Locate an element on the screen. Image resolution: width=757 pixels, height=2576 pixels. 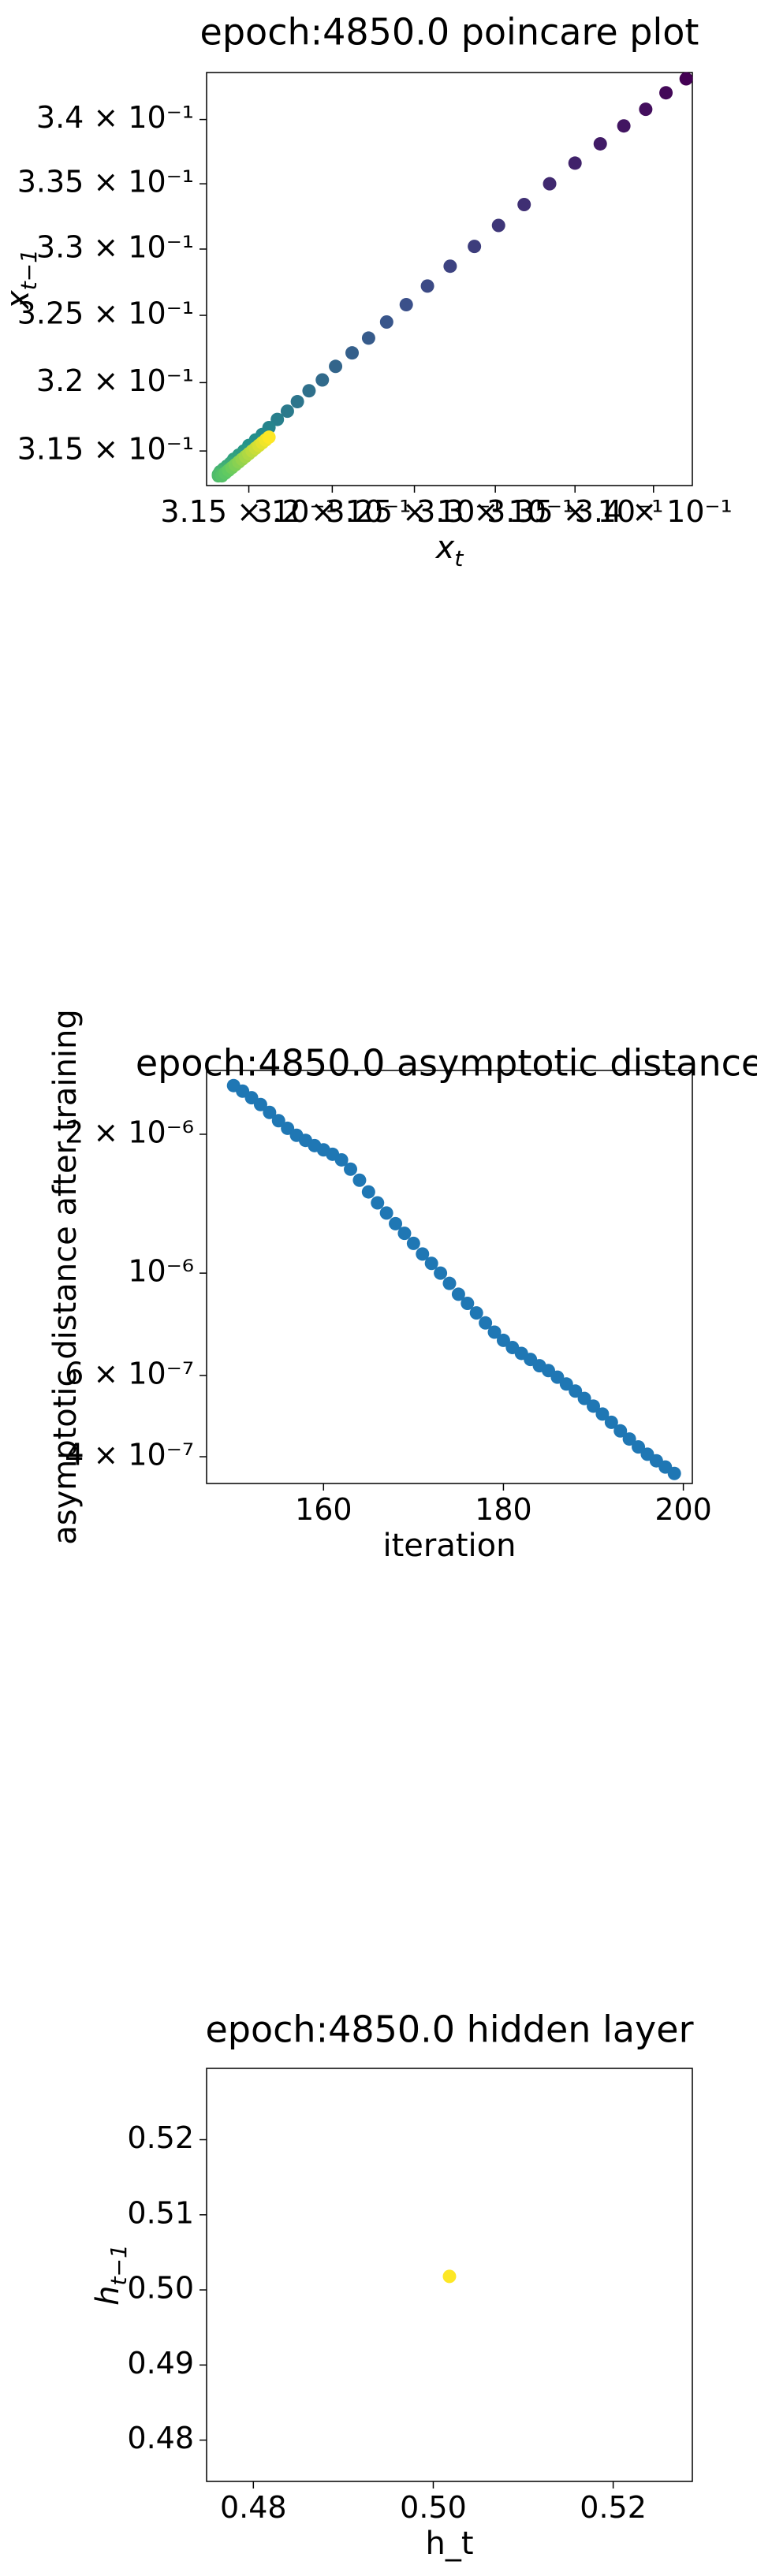
y-tick-label: 3.35 × 10⁻¹ is located at coordinates (106, 182).